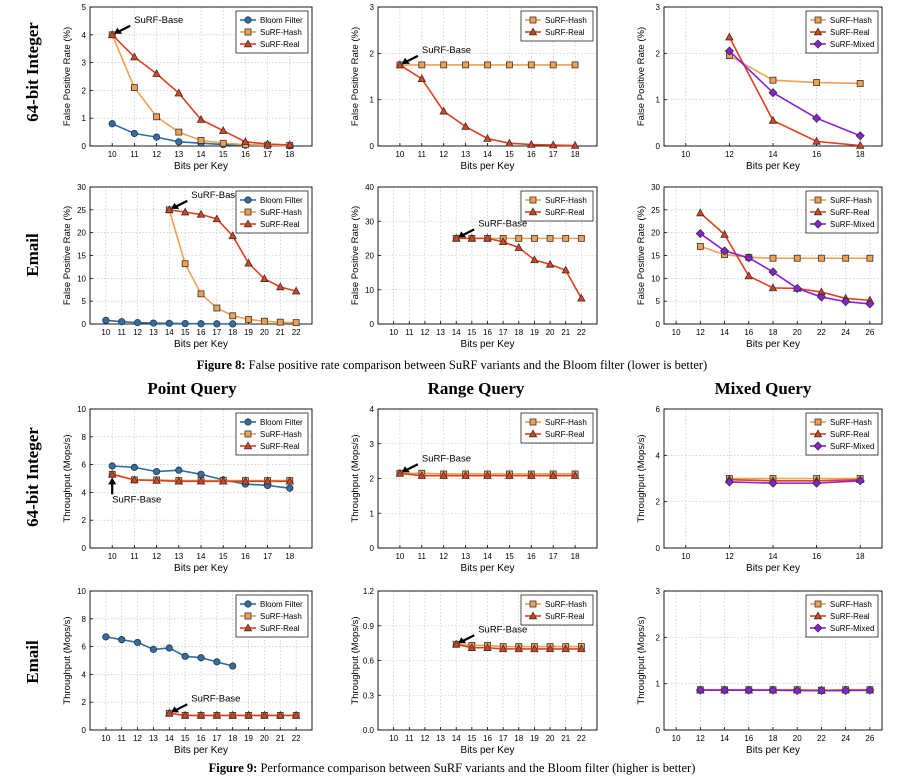  Describe the element at coordinates (655, 278) in the screenshot. I see `y-tick-label: 10` at that location.